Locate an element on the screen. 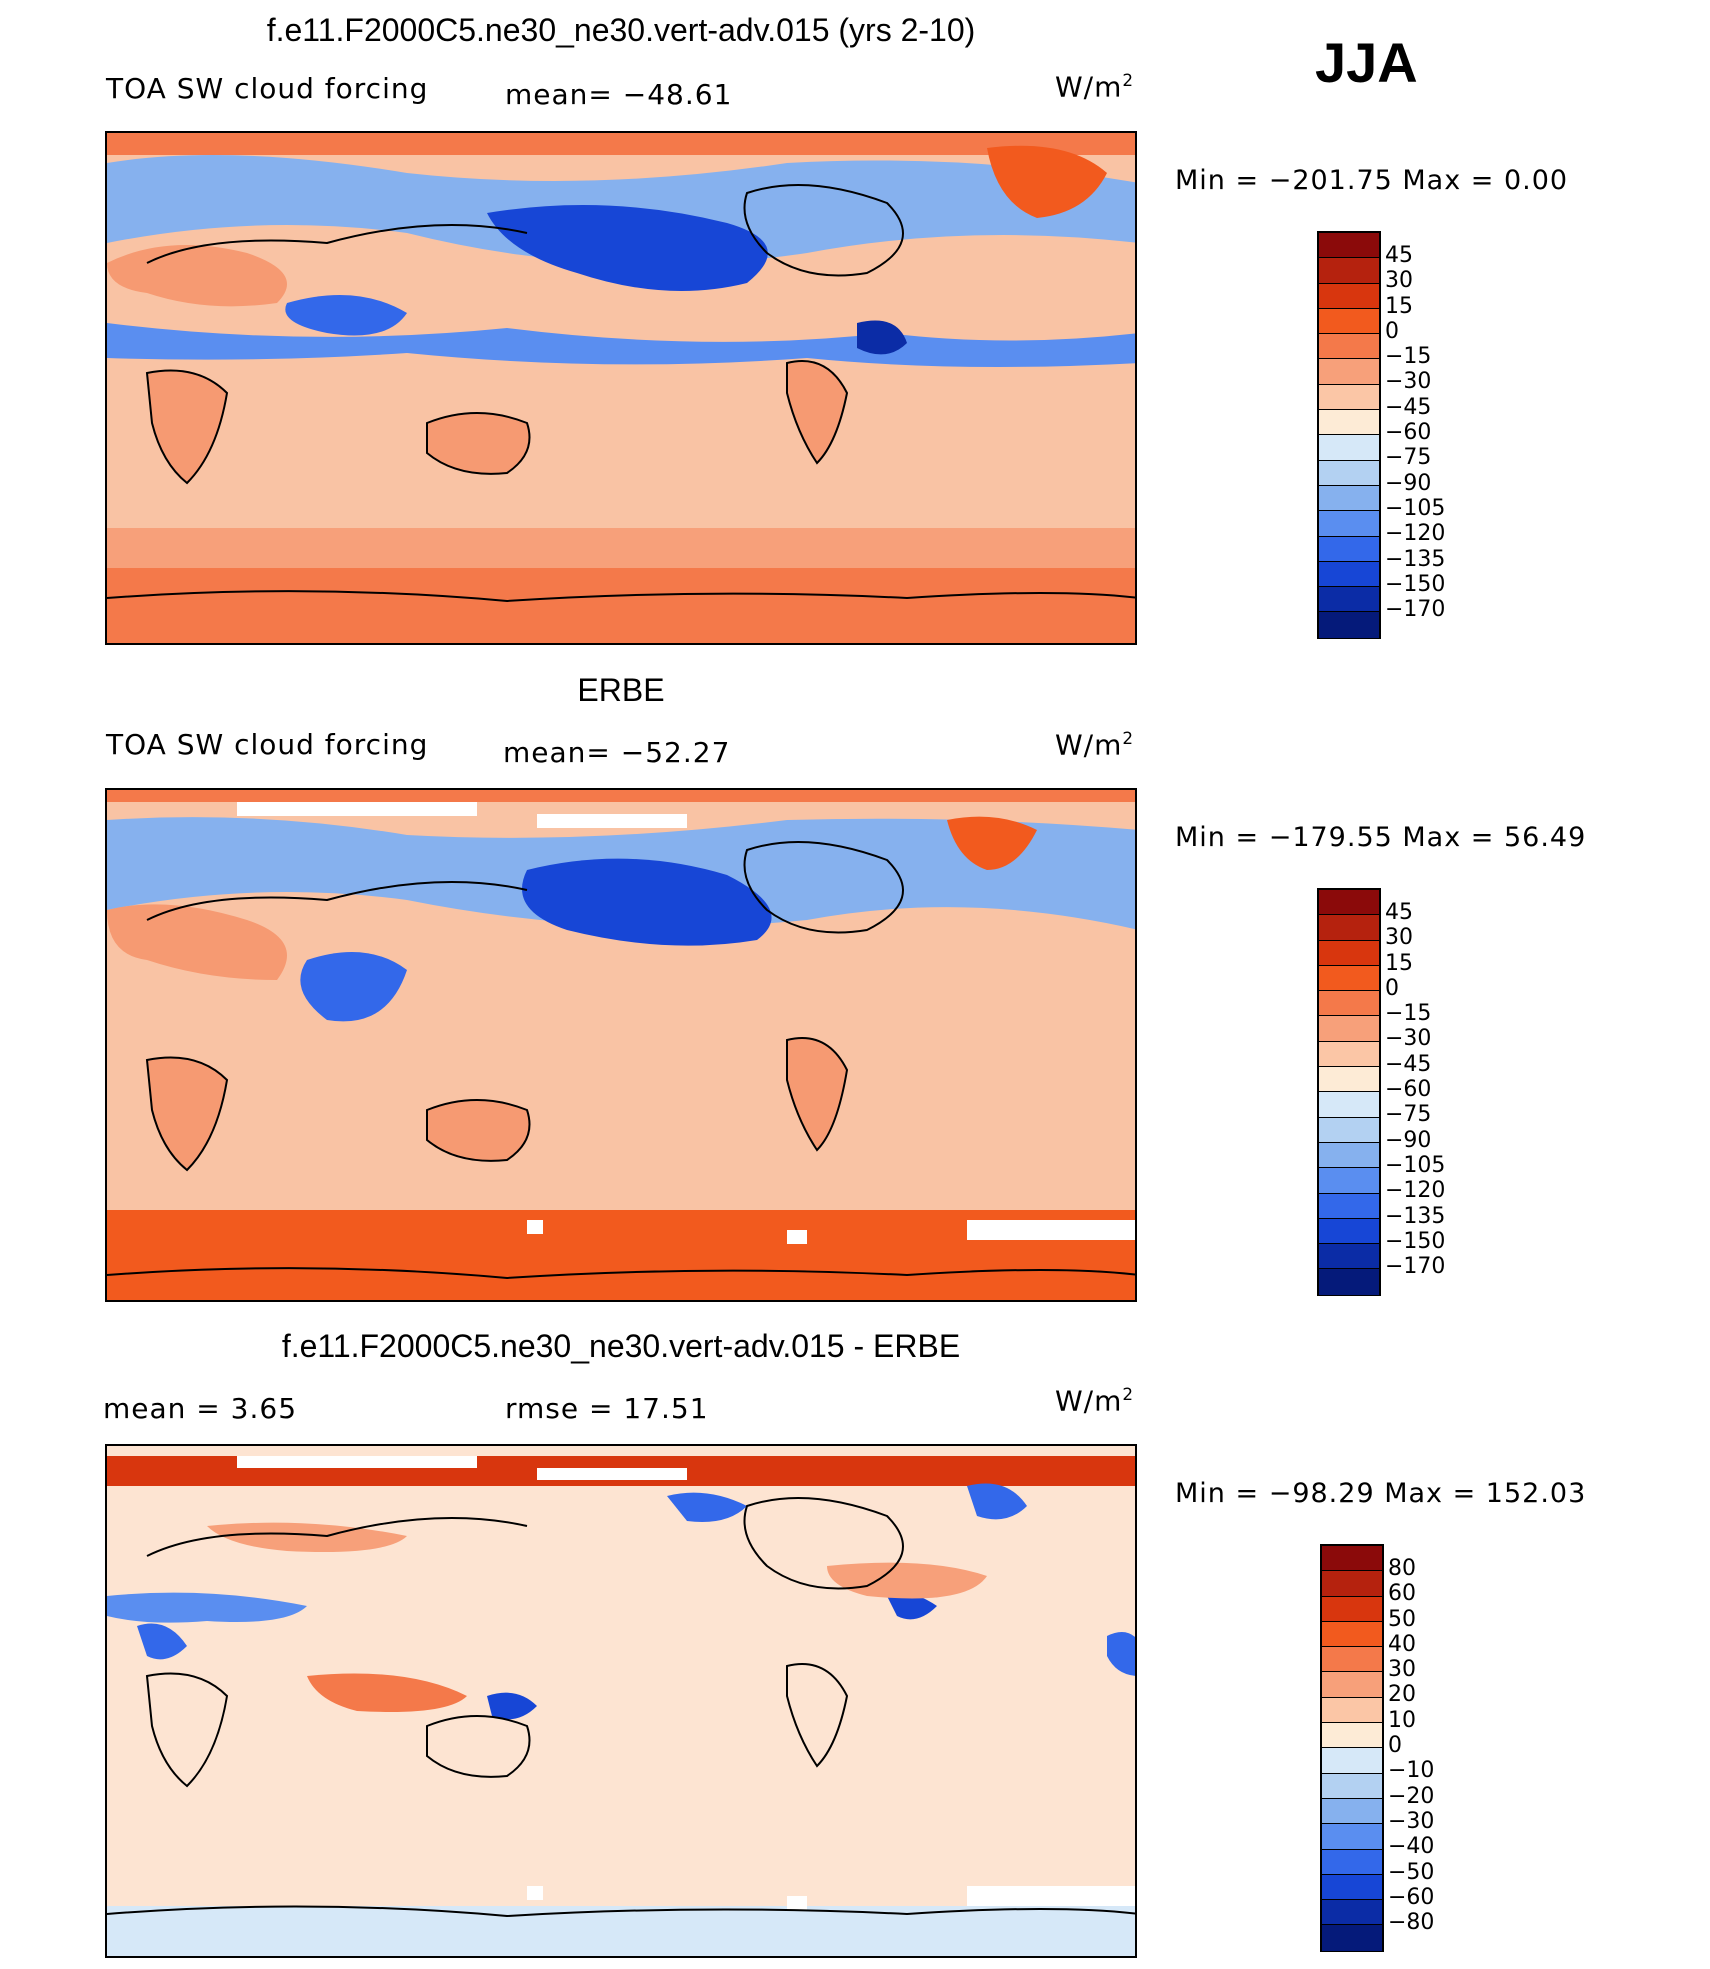 The image size is (1710, 1969). panel3-units-label: W/m2 is located at coordinates (1095, 1401).